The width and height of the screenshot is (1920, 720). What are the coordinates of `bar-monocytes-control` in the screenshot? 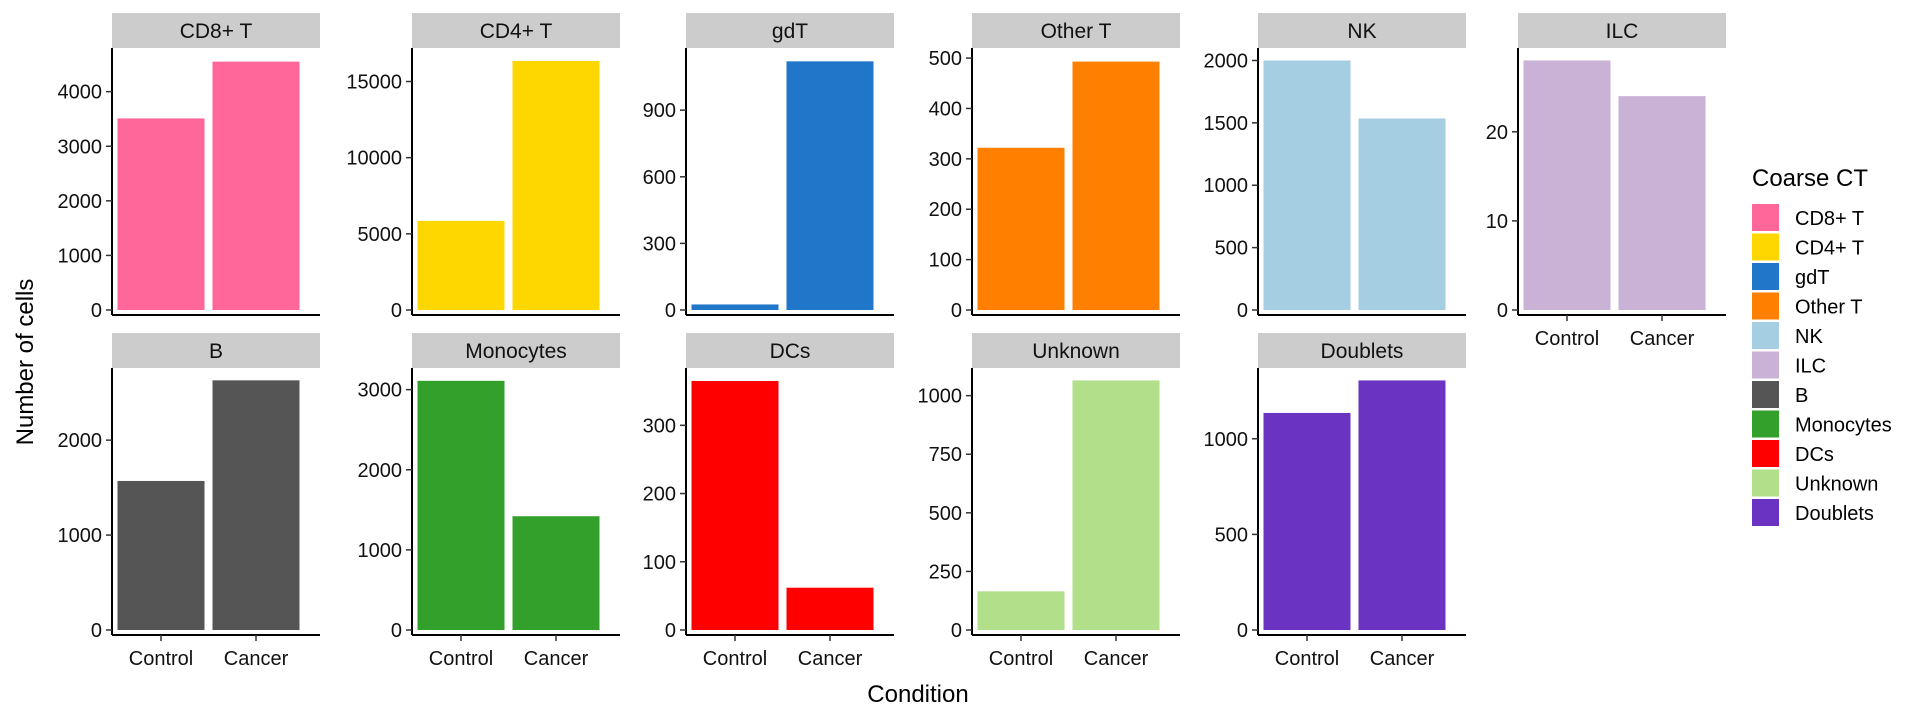 It's located at (461, 505).